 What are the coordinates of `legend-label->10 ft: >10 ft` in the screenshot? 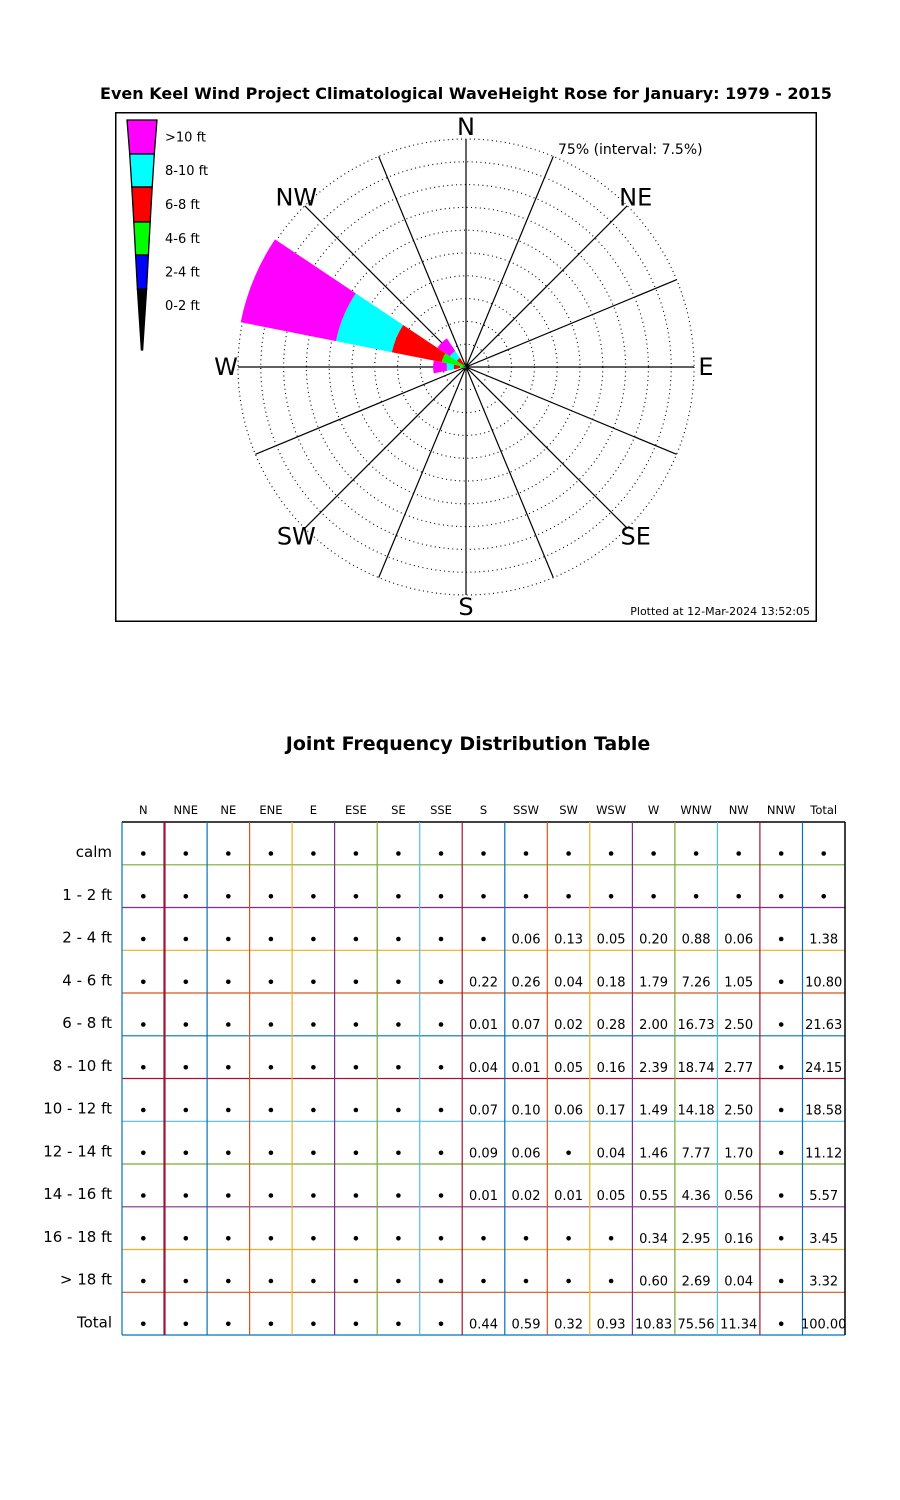 It's located at (185, 138).